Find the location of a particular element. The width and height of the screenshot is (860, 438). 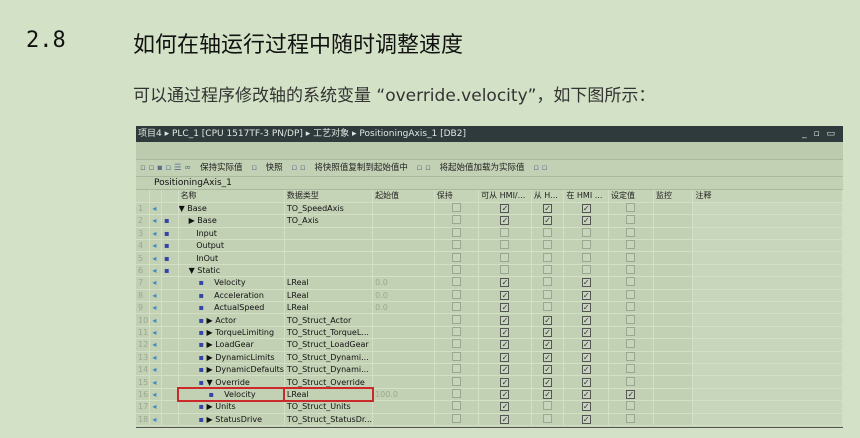

column-header: 名称 is located at coordinates (231, 196).